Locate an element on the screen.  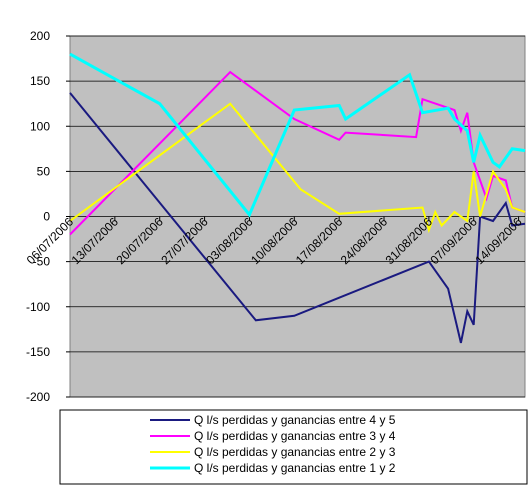
y-tick-label: -200 is located at coordinates (38, 397).